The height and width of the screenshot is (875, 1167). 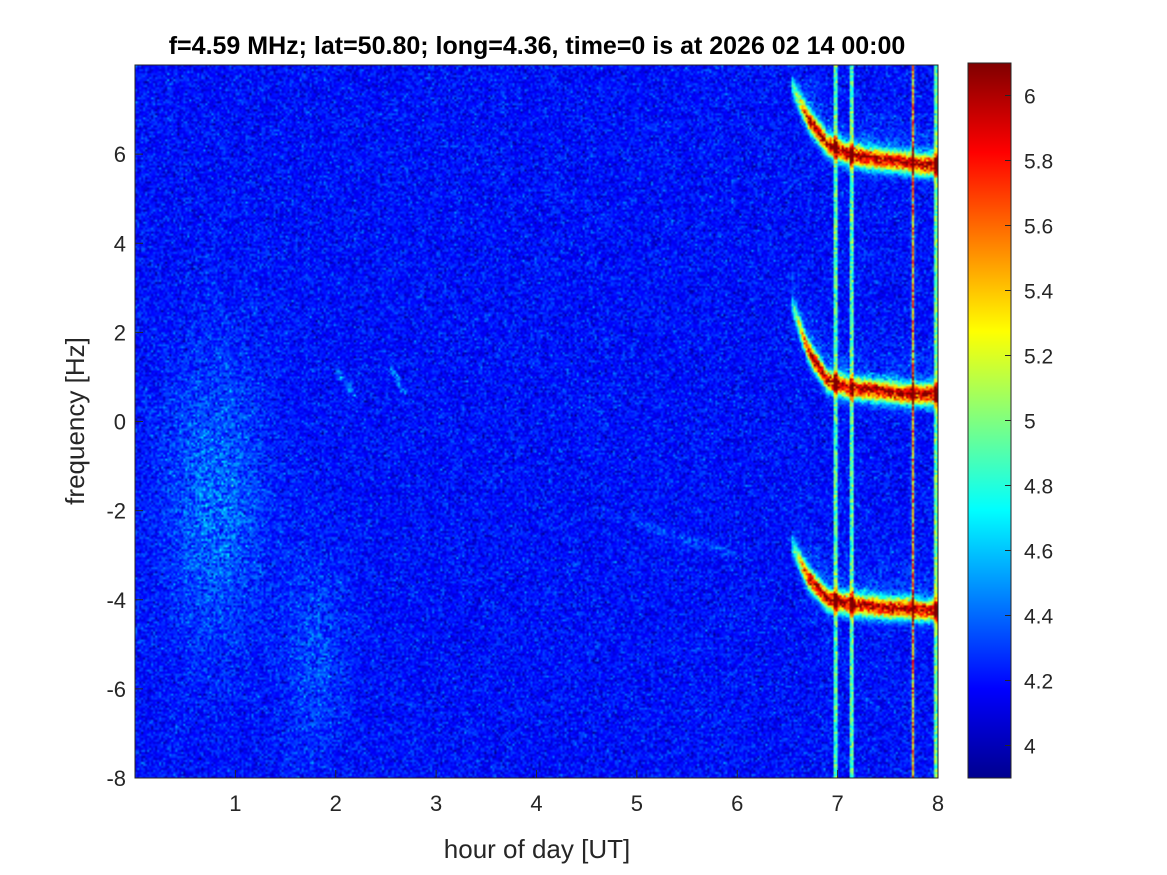 What do you see at coordinates (737, 803) in the screenshot?
I see `x-tick-label: 6` at bounding box center [737, 803].